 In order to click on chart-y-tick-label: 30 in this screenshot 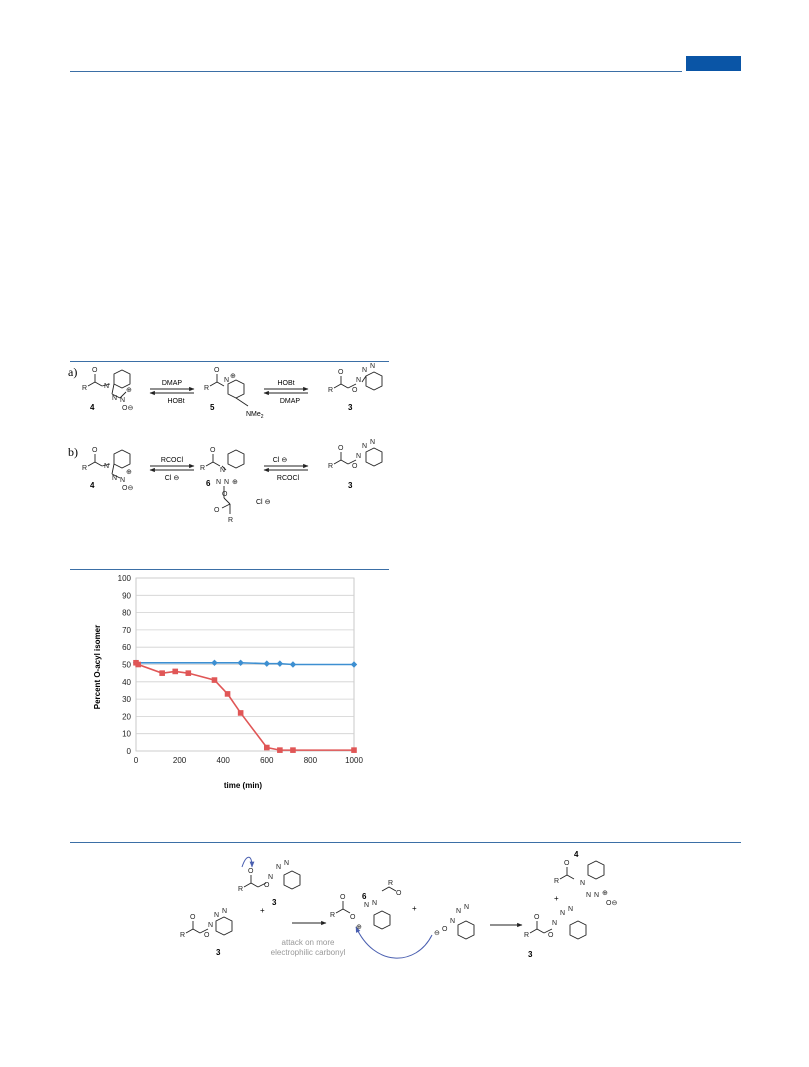, I will do `click(126, 699)`.